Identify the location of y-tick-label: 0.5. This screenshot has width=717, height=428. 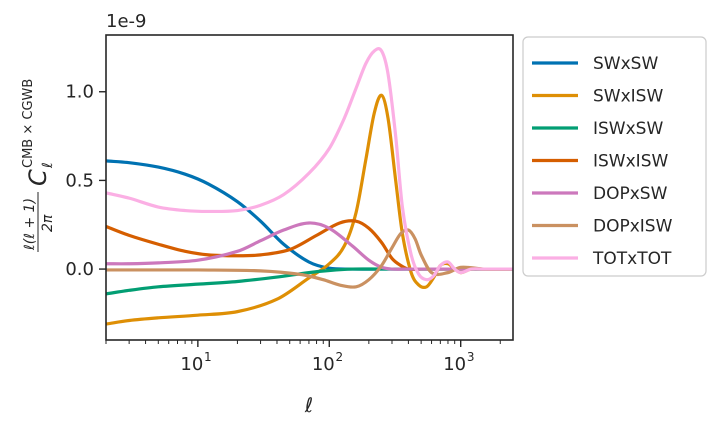
(79, 180).